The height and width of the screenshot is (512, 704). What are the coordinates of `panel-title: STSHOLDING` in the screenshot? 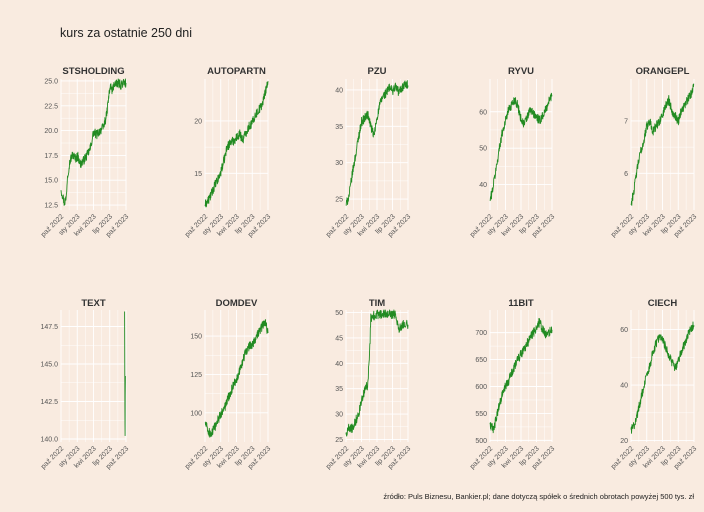 It's located at (93, 71).